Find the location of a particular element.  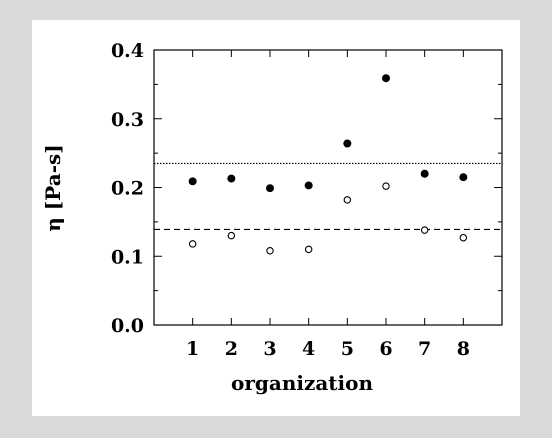

x-tick-label: 8 is located at coordinates (463, 349).